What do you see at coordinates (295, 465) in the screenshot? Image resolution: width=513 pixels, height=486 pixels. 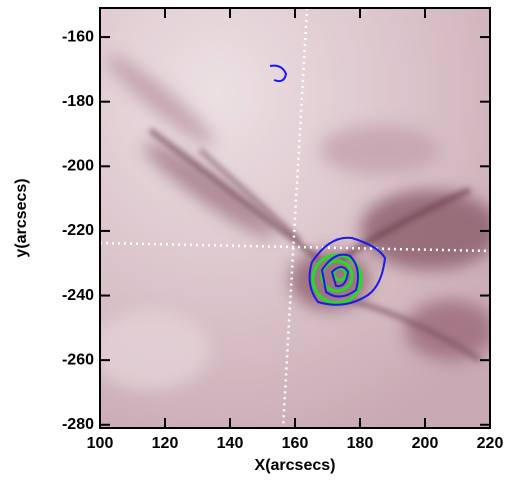 I see `x-axis-label: X(arcsecs)` at bounding box center [295, 465].